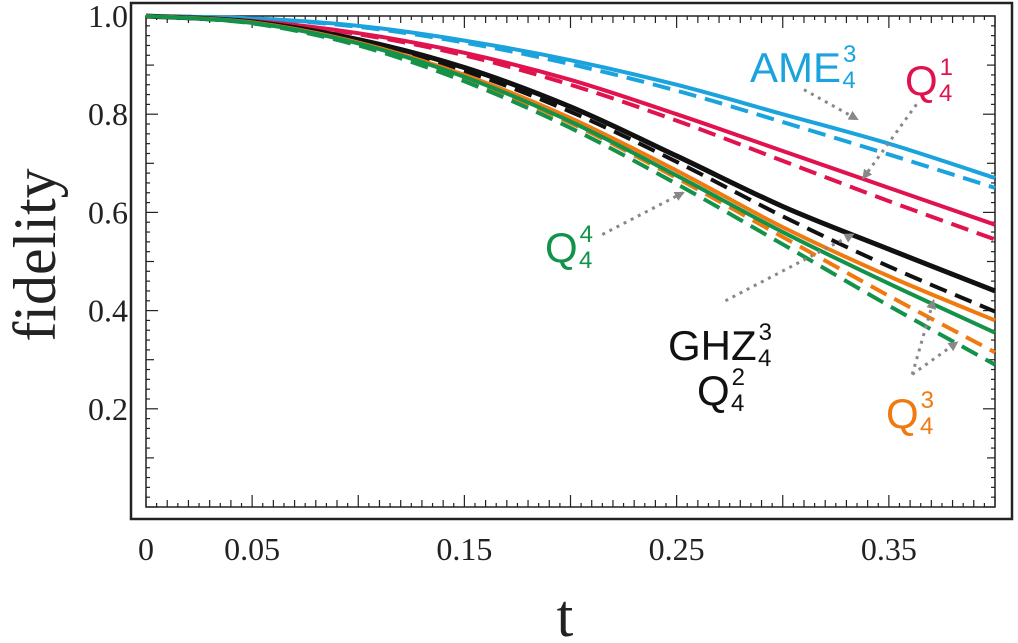 The width and height of the screenshot is (1018, 643). I want to click on x-tick-label: 0.25, so click(677, 549).